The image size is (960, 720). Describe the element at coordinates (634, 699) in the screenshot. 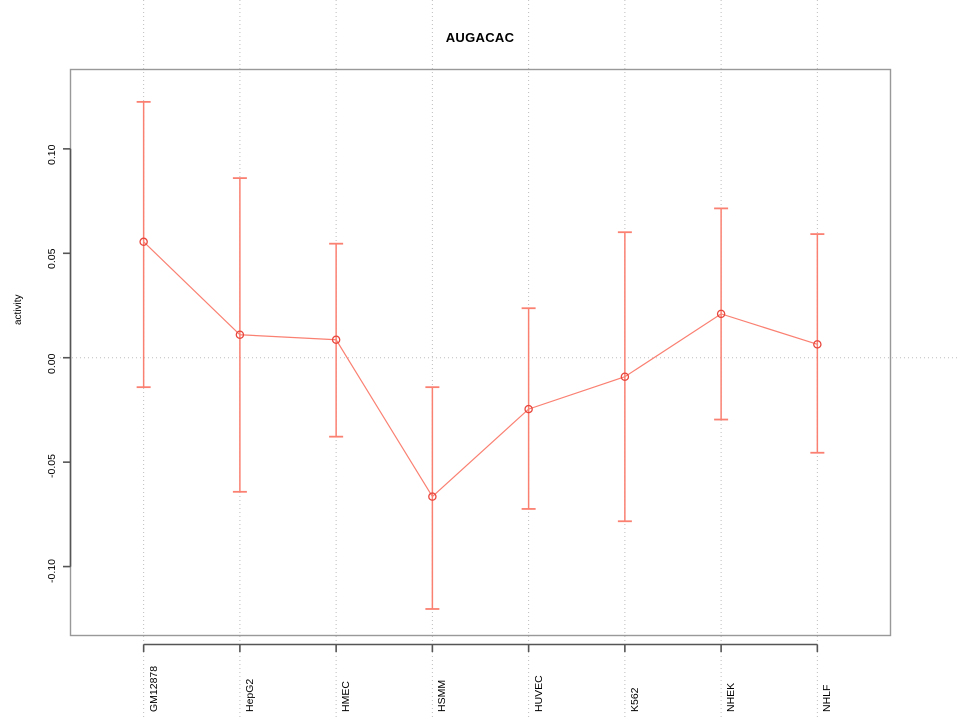

I see `x-tick-label-k562: K562` at that location.